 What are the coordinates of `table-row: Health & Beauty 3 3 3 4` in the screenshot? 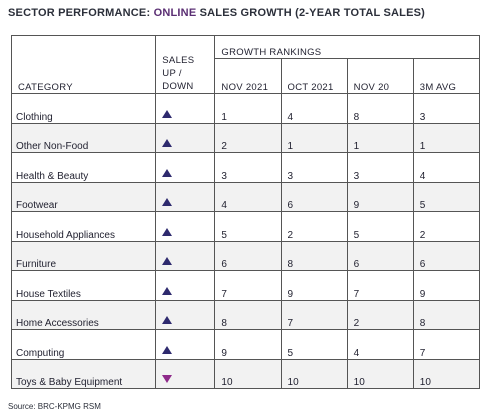 It's located at (245, 167).